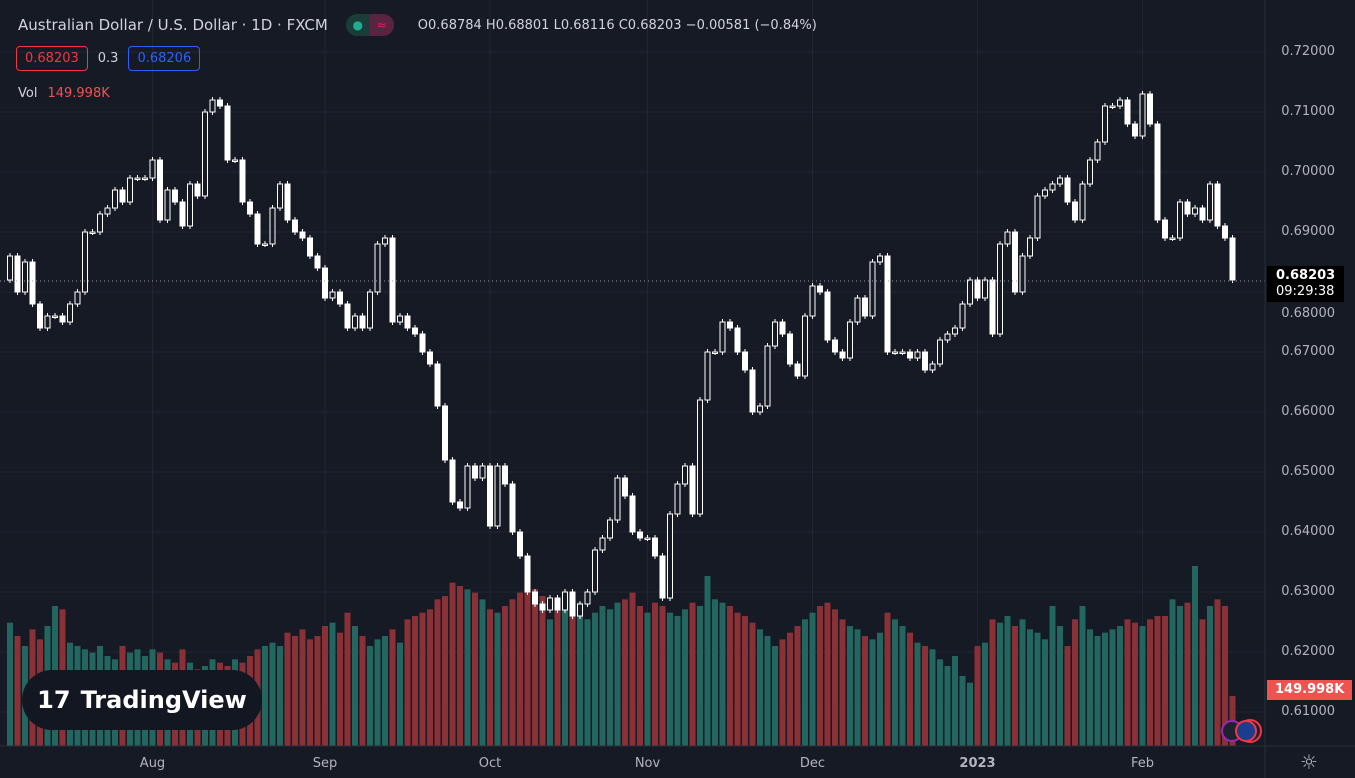 This screenshot has height=778, width=1355. What do you see at coordinates (1308, 411) in the screenshot?
I see `price-tick-label: 0.66000` at bounding box center [1308, 411].